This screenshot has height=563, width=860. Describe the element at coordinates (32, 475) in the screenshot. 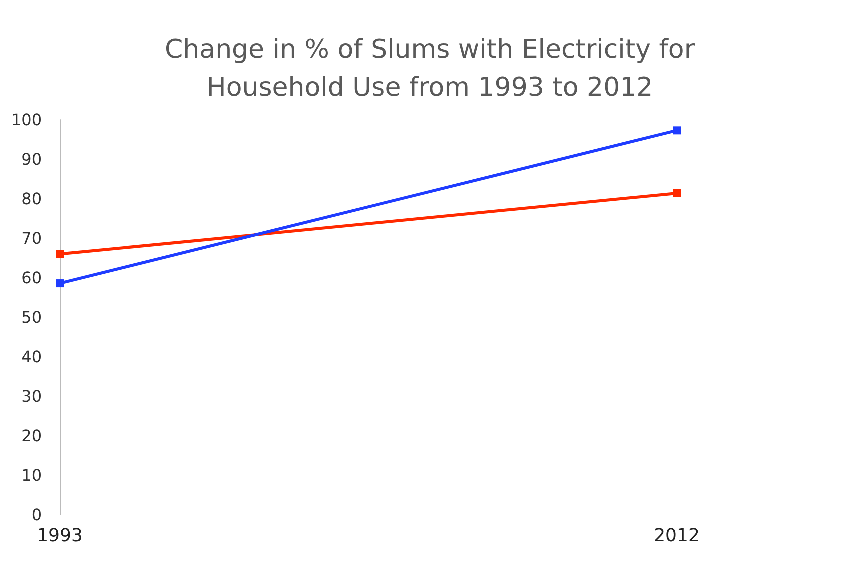

I see `y-tick-label: 10` at that location.